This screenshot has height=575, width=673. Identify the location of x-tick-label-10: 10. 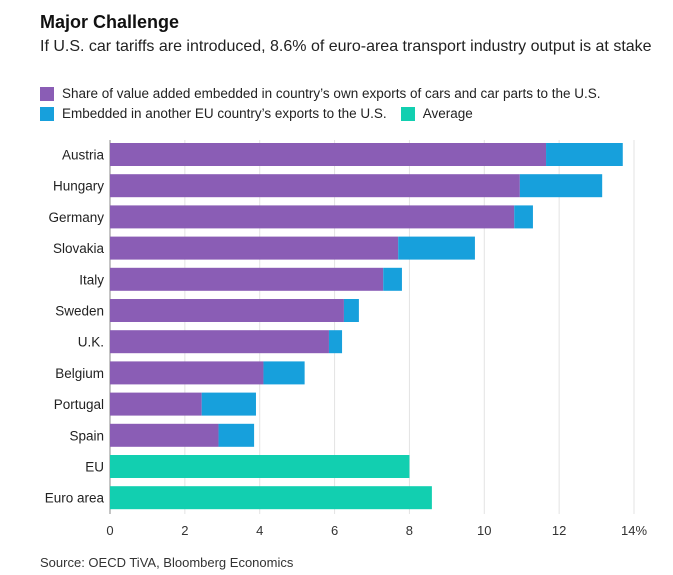
(484, 530).